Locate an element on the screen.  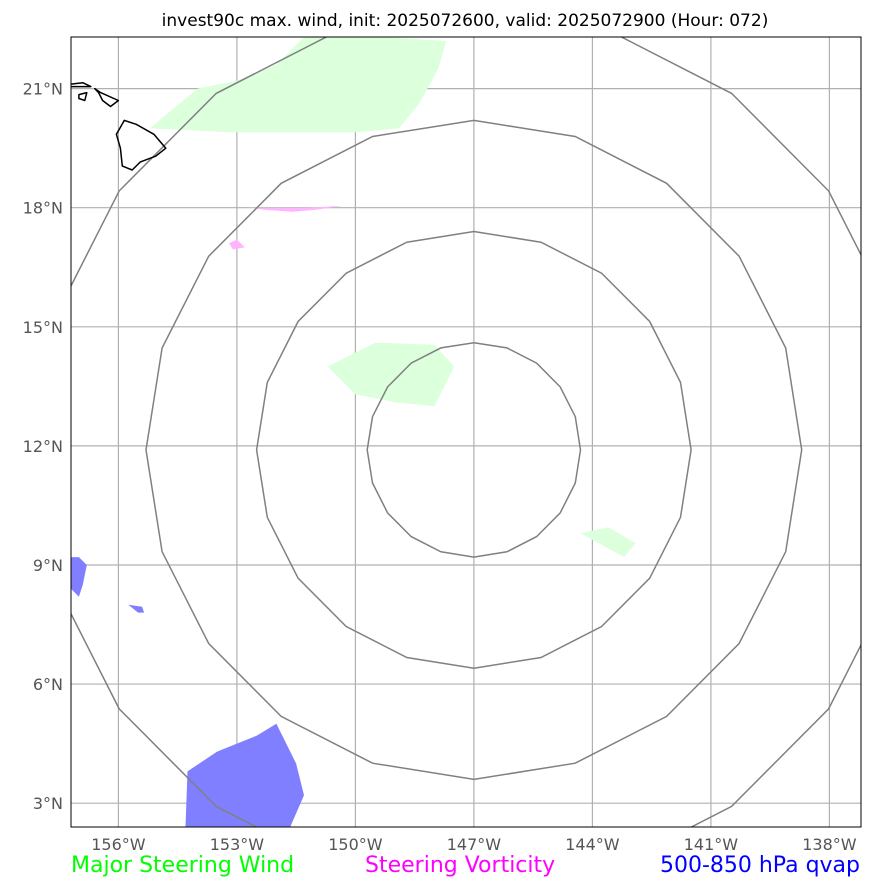
lon-tick-label-3: 147°W is located at coordinates (474, 844).